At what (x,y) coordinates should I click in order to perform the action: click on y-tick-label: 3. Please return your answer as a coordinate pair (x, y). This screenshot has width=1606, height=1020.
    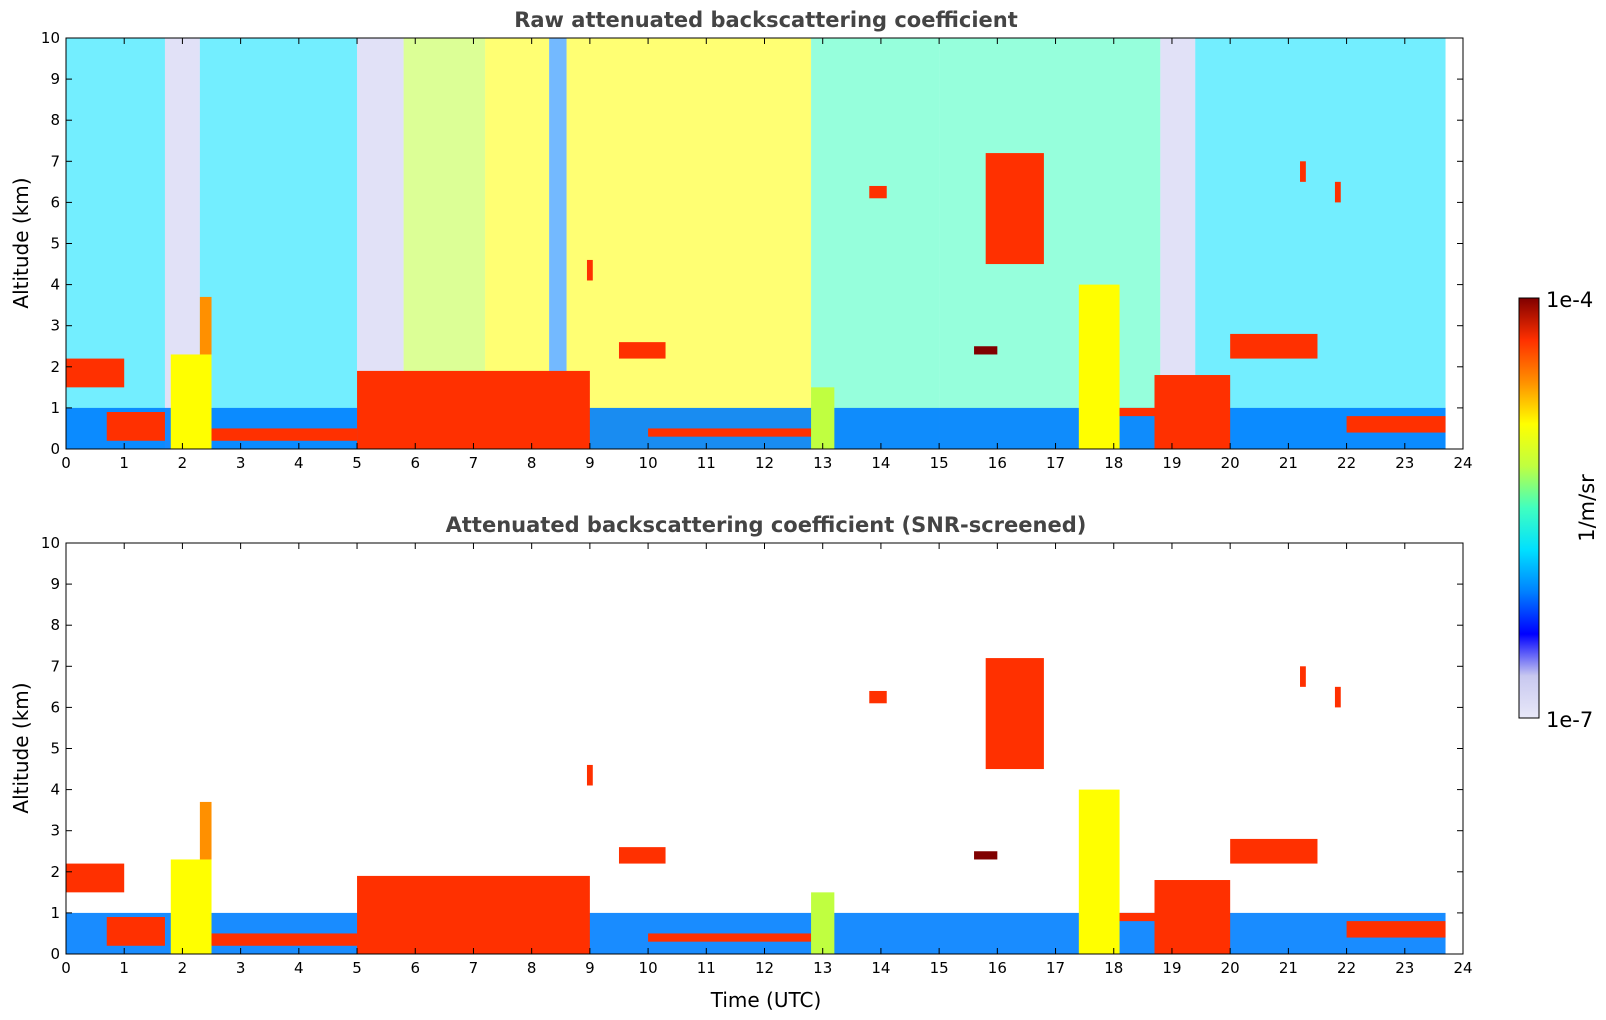
    Looking at the image, I should click on (55, 326).